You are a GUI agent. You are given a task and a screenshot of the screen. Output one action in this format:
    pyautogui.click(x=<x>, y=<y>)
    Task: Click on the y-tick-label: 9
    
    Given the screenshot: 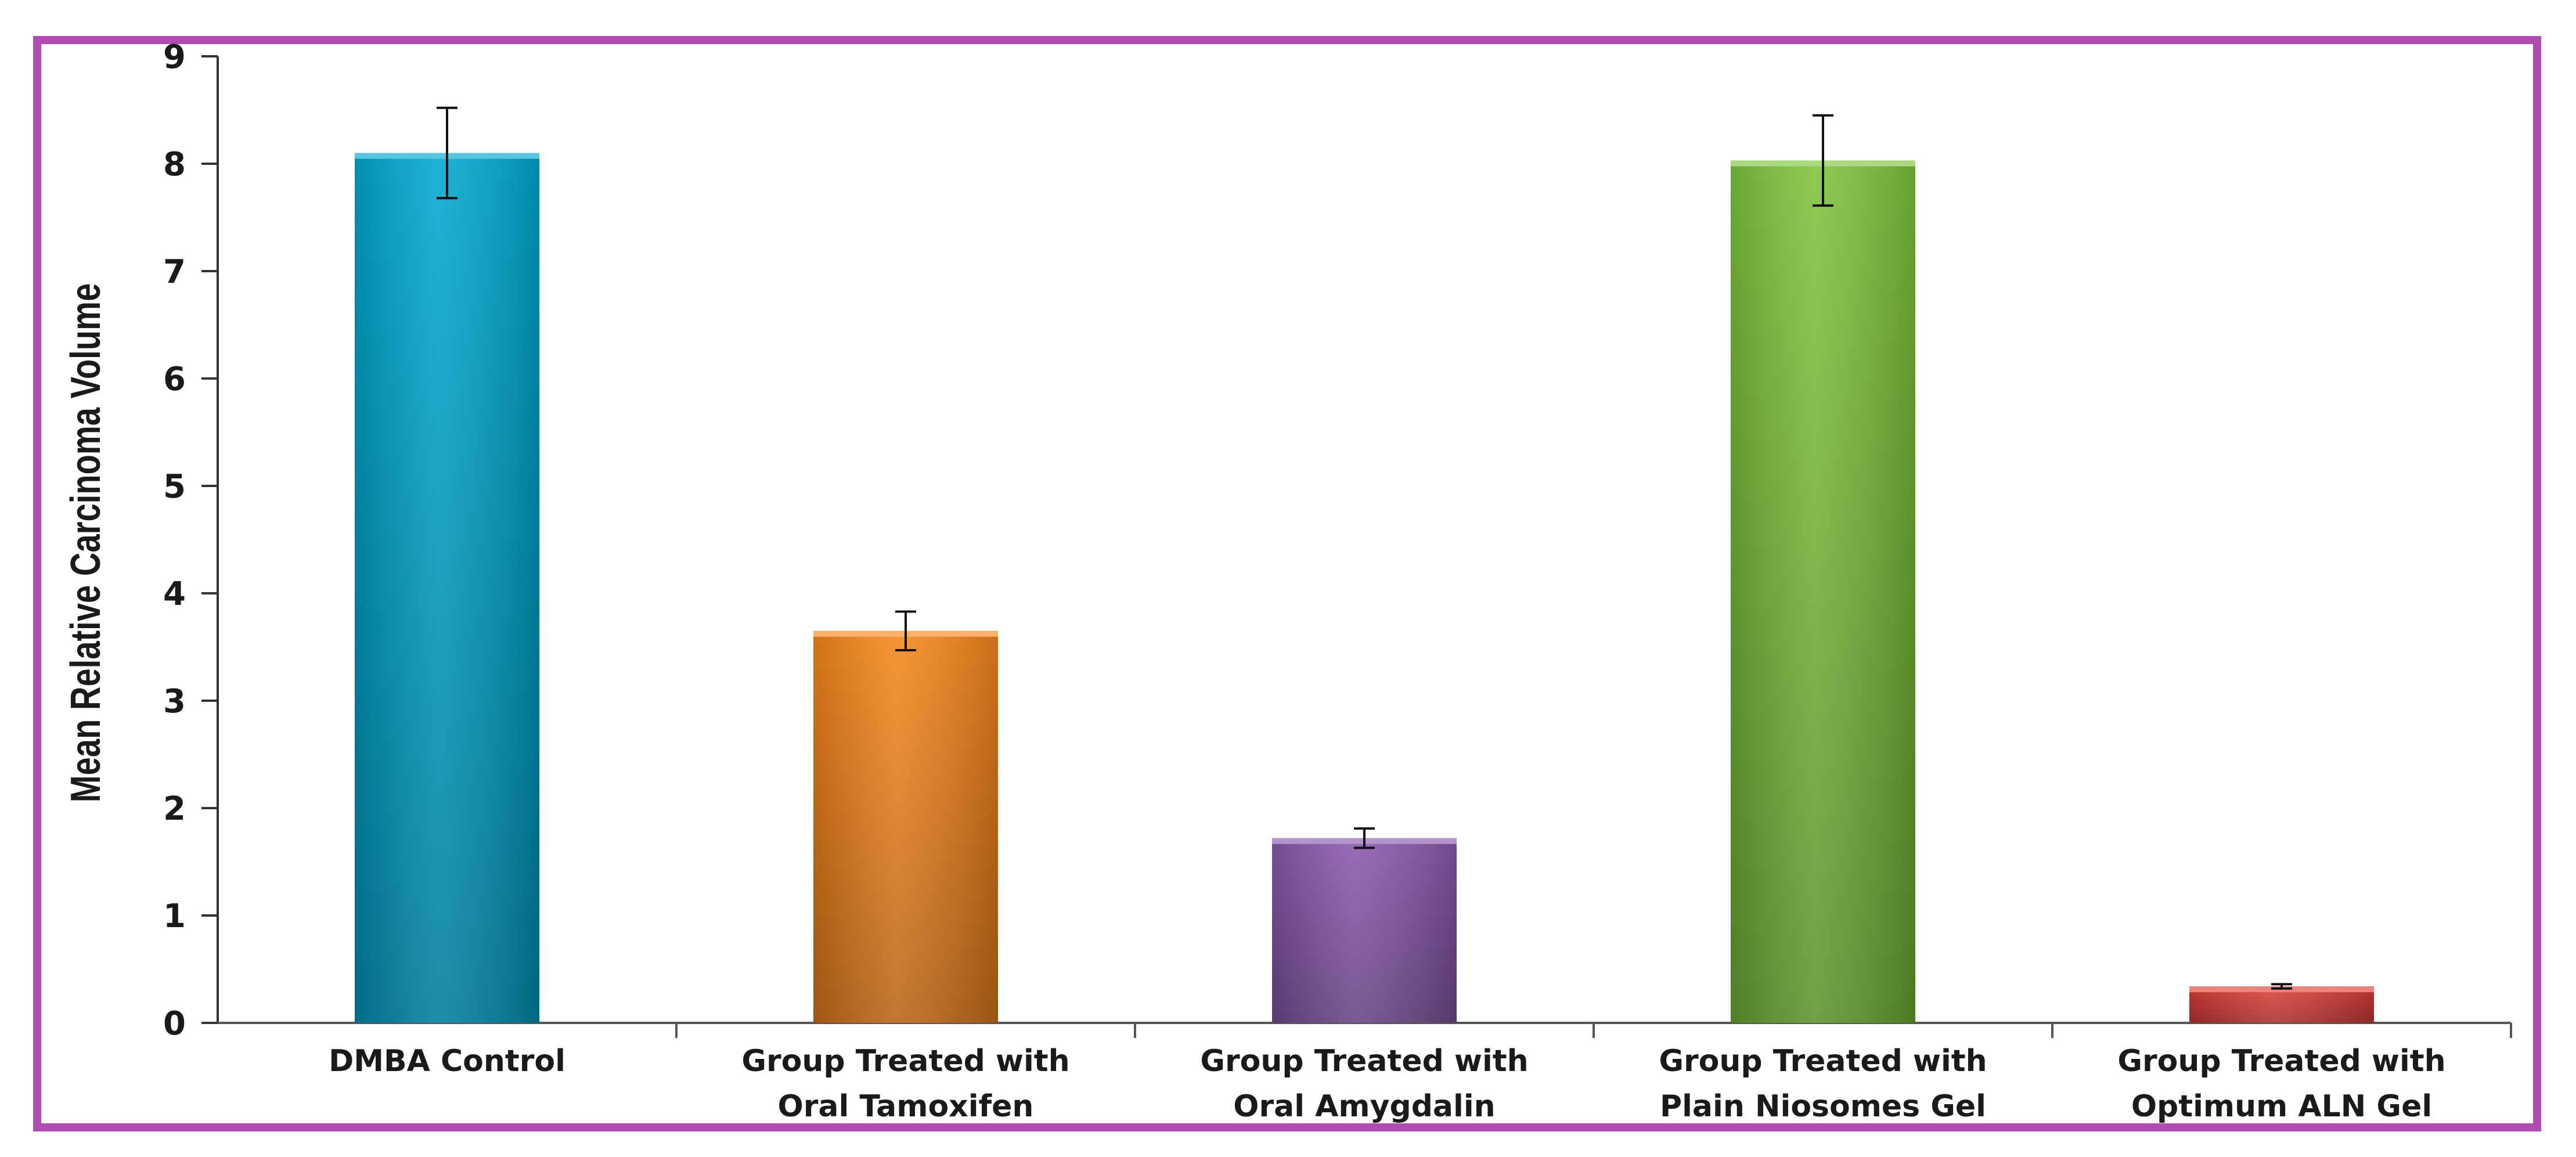 What is the action you would take?
    pyautogui.click(x=174, y=57)
    